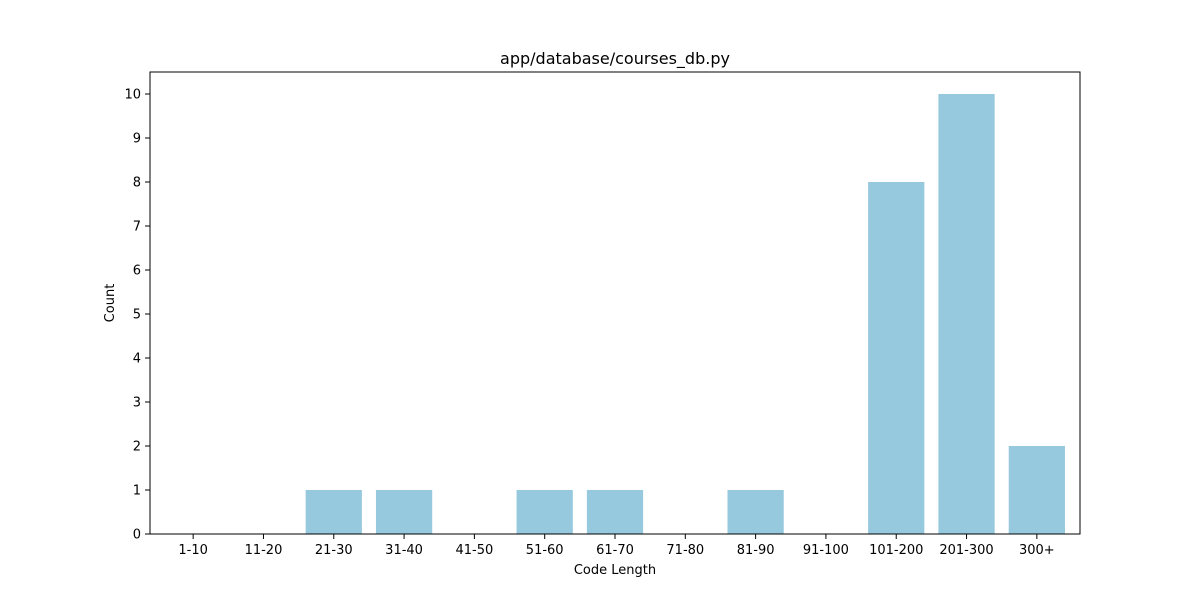 This screenshot has height=600, width=1200. Describe the element at coordinates (132, 95) in the screenshot. I see `y-tick-label: 10` at that location.